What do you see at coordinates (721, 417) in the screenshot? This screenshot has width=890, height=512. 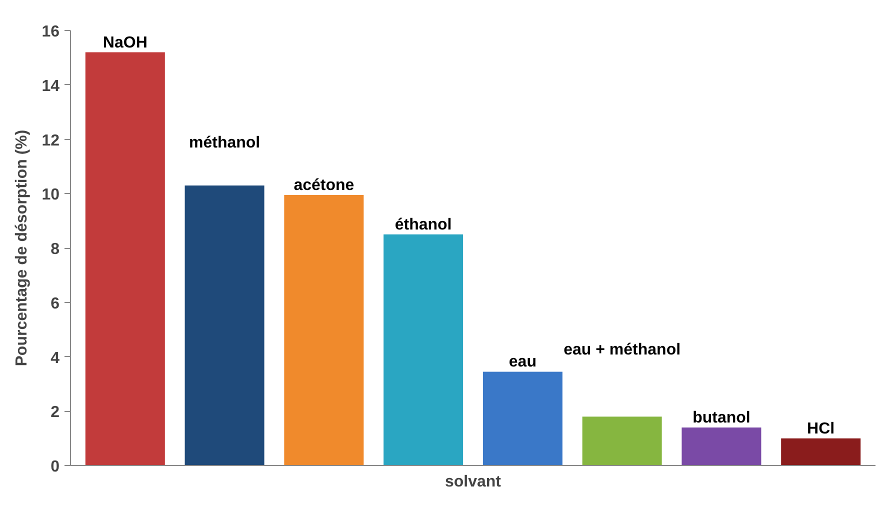 I see `x-tick-label: butanol` at bounding box center [721, 417].